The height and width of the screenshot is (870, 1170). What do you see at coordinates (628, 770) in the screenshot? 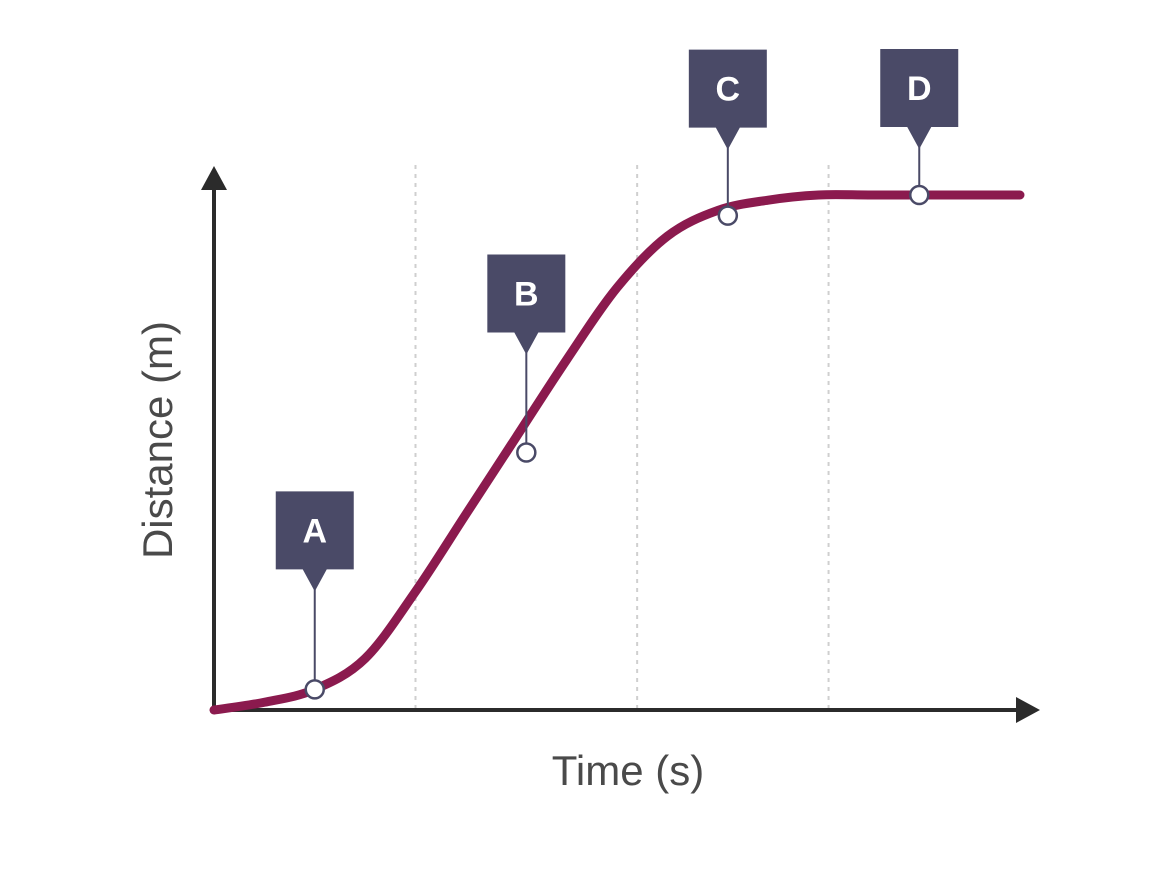
I see `x-axis-label: Time (s)` at bounding box center [628, 770].